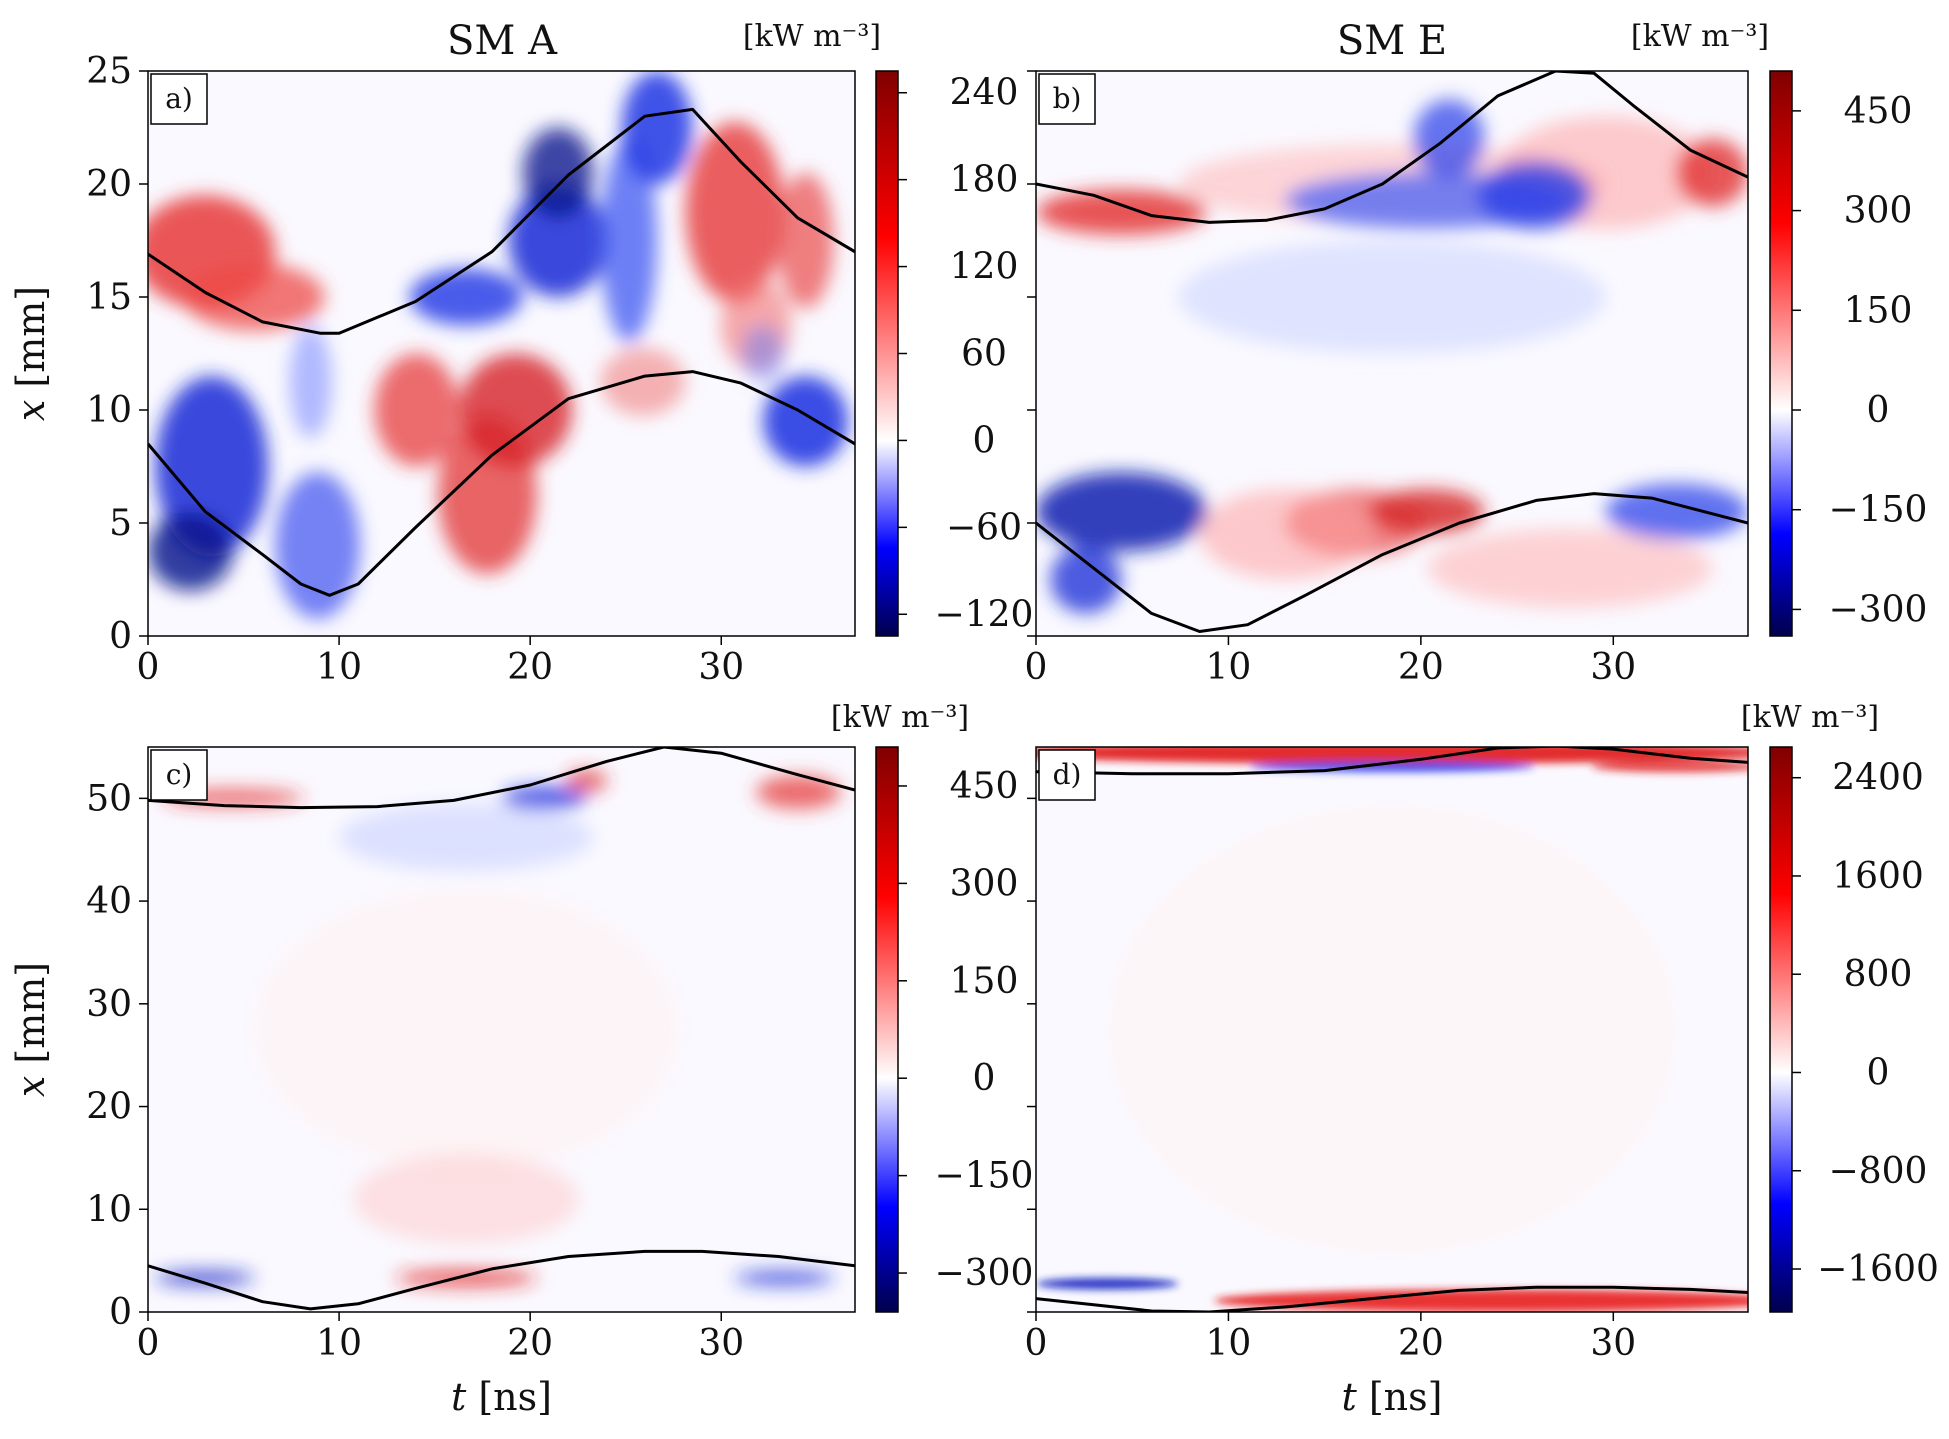  Describe the element at coordinates (109, 1004) in the screenshot. I see `y-tick-label: 30` at that location.